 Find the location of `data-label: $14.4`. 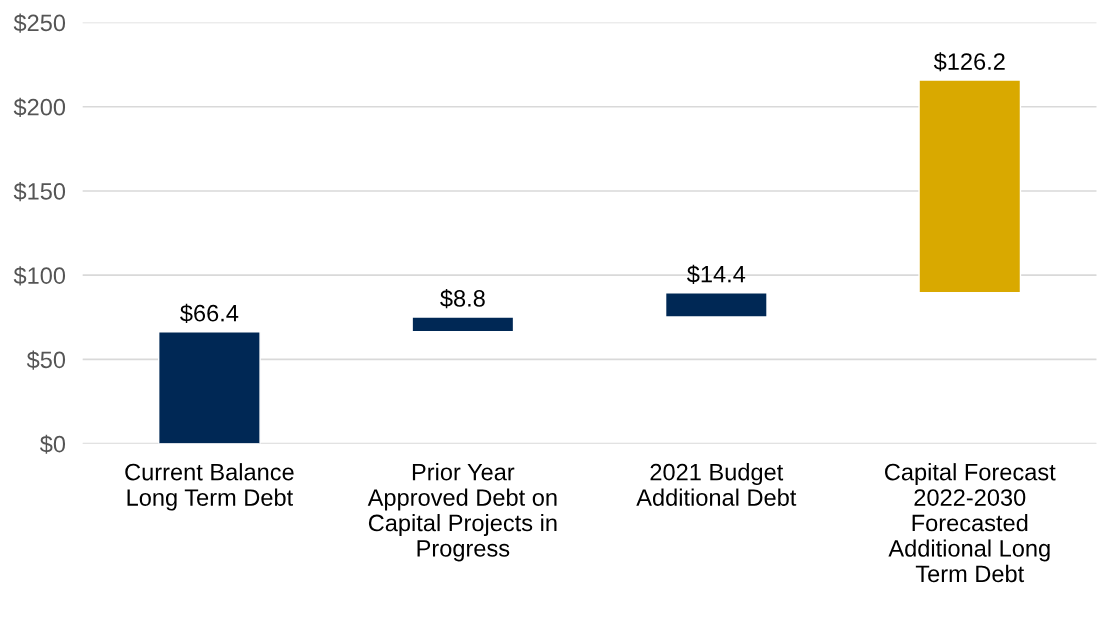

data-label: $14.4 is located at coordinates (716, 274).